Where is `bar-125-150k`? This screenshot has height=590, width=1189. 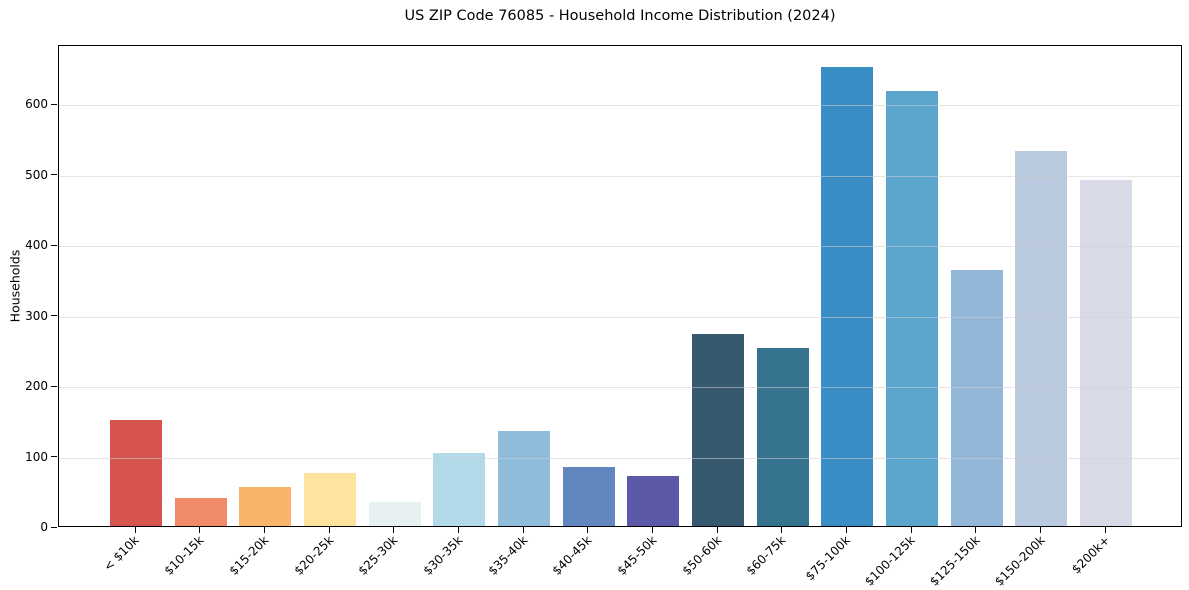 bar-125-150k is located at coordinates (976, 398).